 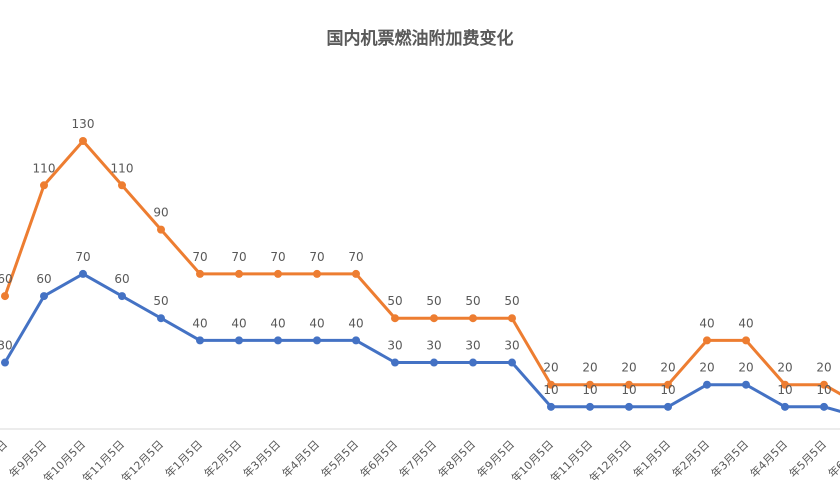 I want to click on chart-title: 国内机票燃油附加费变化, so click(x=420, y=39).